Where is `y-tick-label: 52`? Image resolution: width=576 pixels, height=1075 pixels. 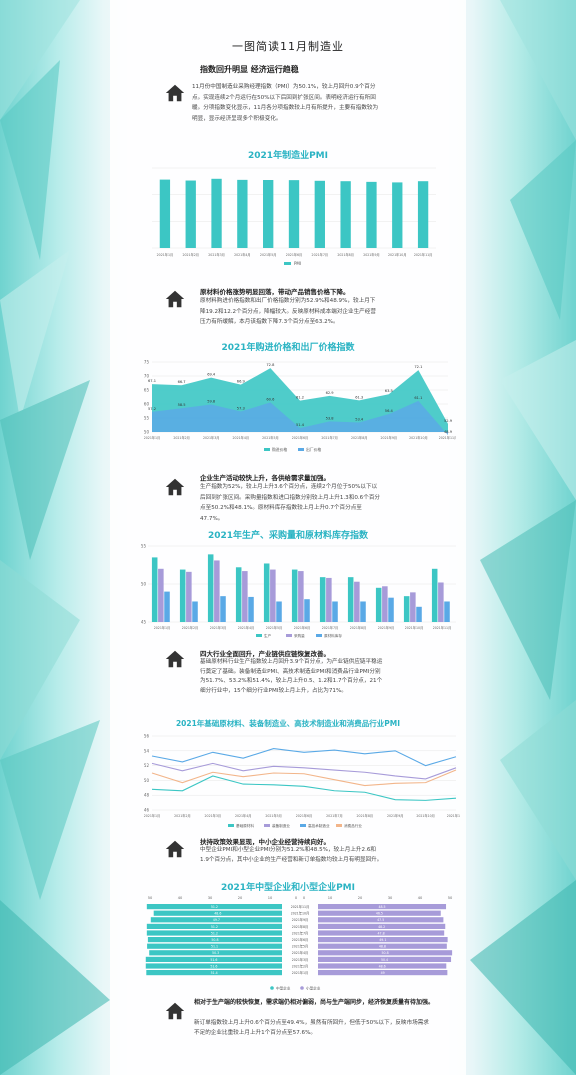
y-tick-label: 52 is located at coordinates (147, 765).